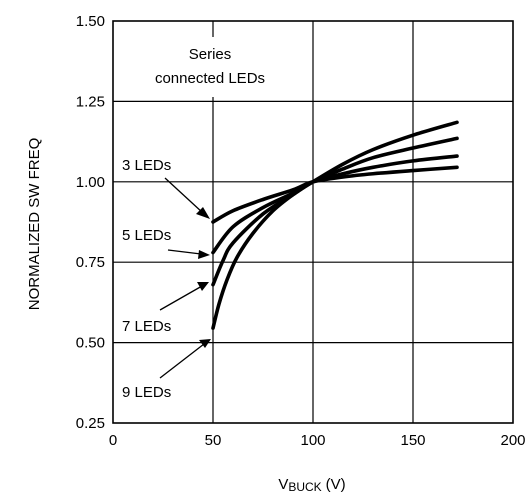  What do you see at coordinates (90, 423) in the screenshot?
I see `y-tick-label-0.25: 0.25` at bounding box center [90, 423].